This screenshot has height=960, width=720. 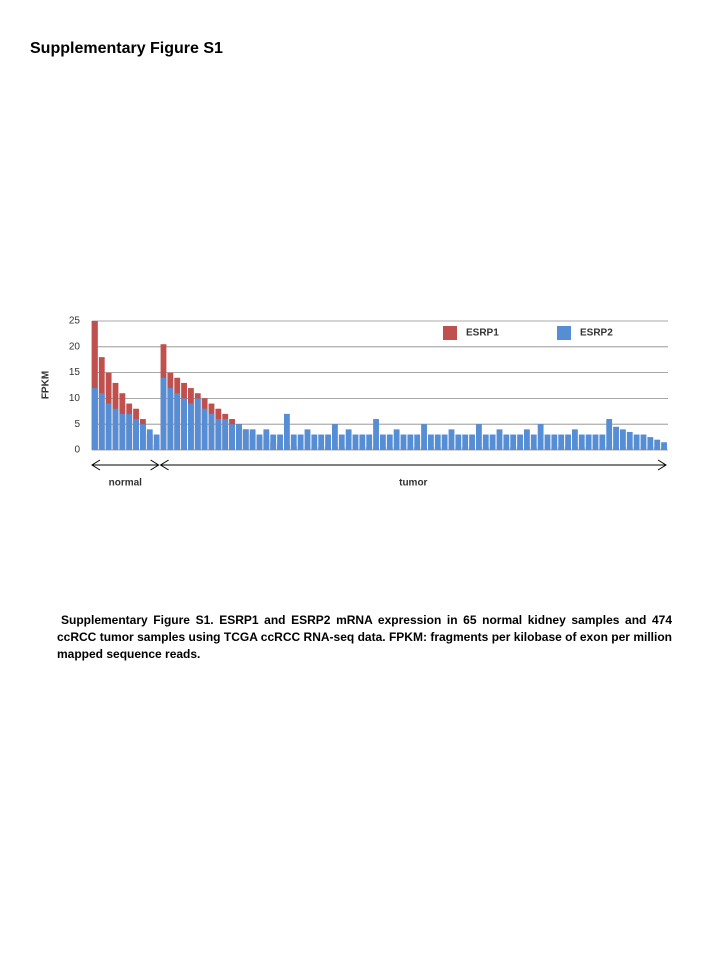 I want to click on legend-label: ESRP2, so click(x=596, y=333).